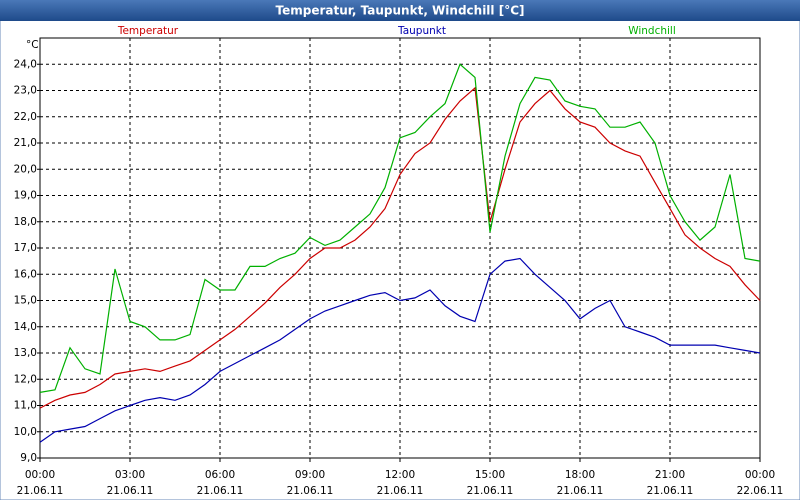 This screenshot has width=800, height=500. I want to click on x-tick-label: 21:00, so click(670, 475).